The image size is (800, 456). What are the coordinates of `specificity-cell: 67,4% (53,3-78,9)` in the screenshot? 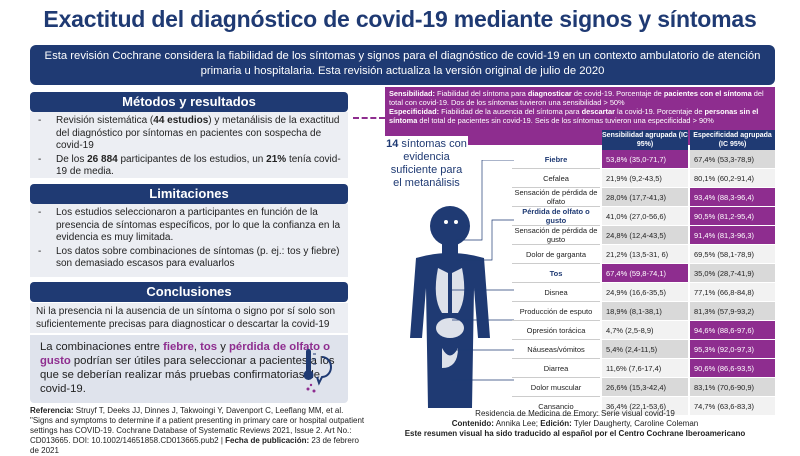 It's located at (732, 159).